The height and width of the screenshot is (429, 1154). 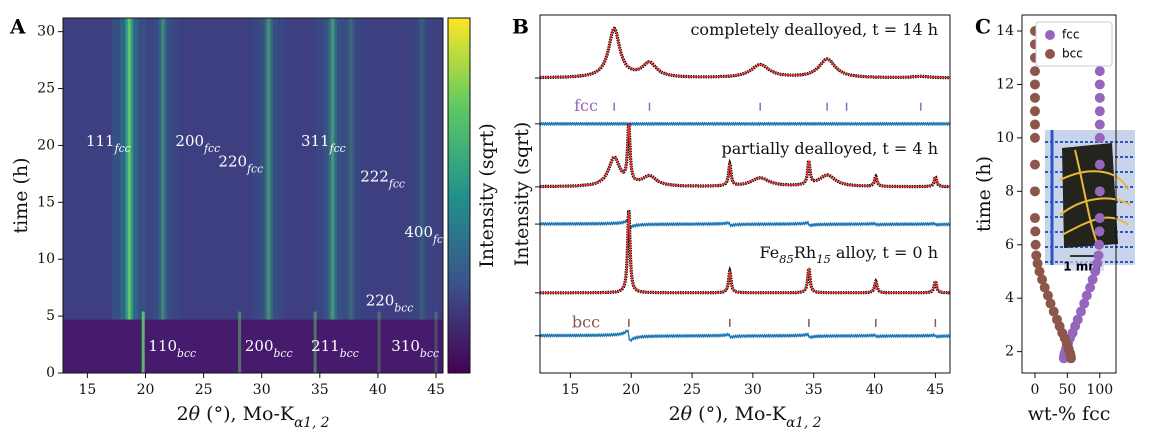 I want to click on peak-label: 311fcc, so click(x=323, y=143).